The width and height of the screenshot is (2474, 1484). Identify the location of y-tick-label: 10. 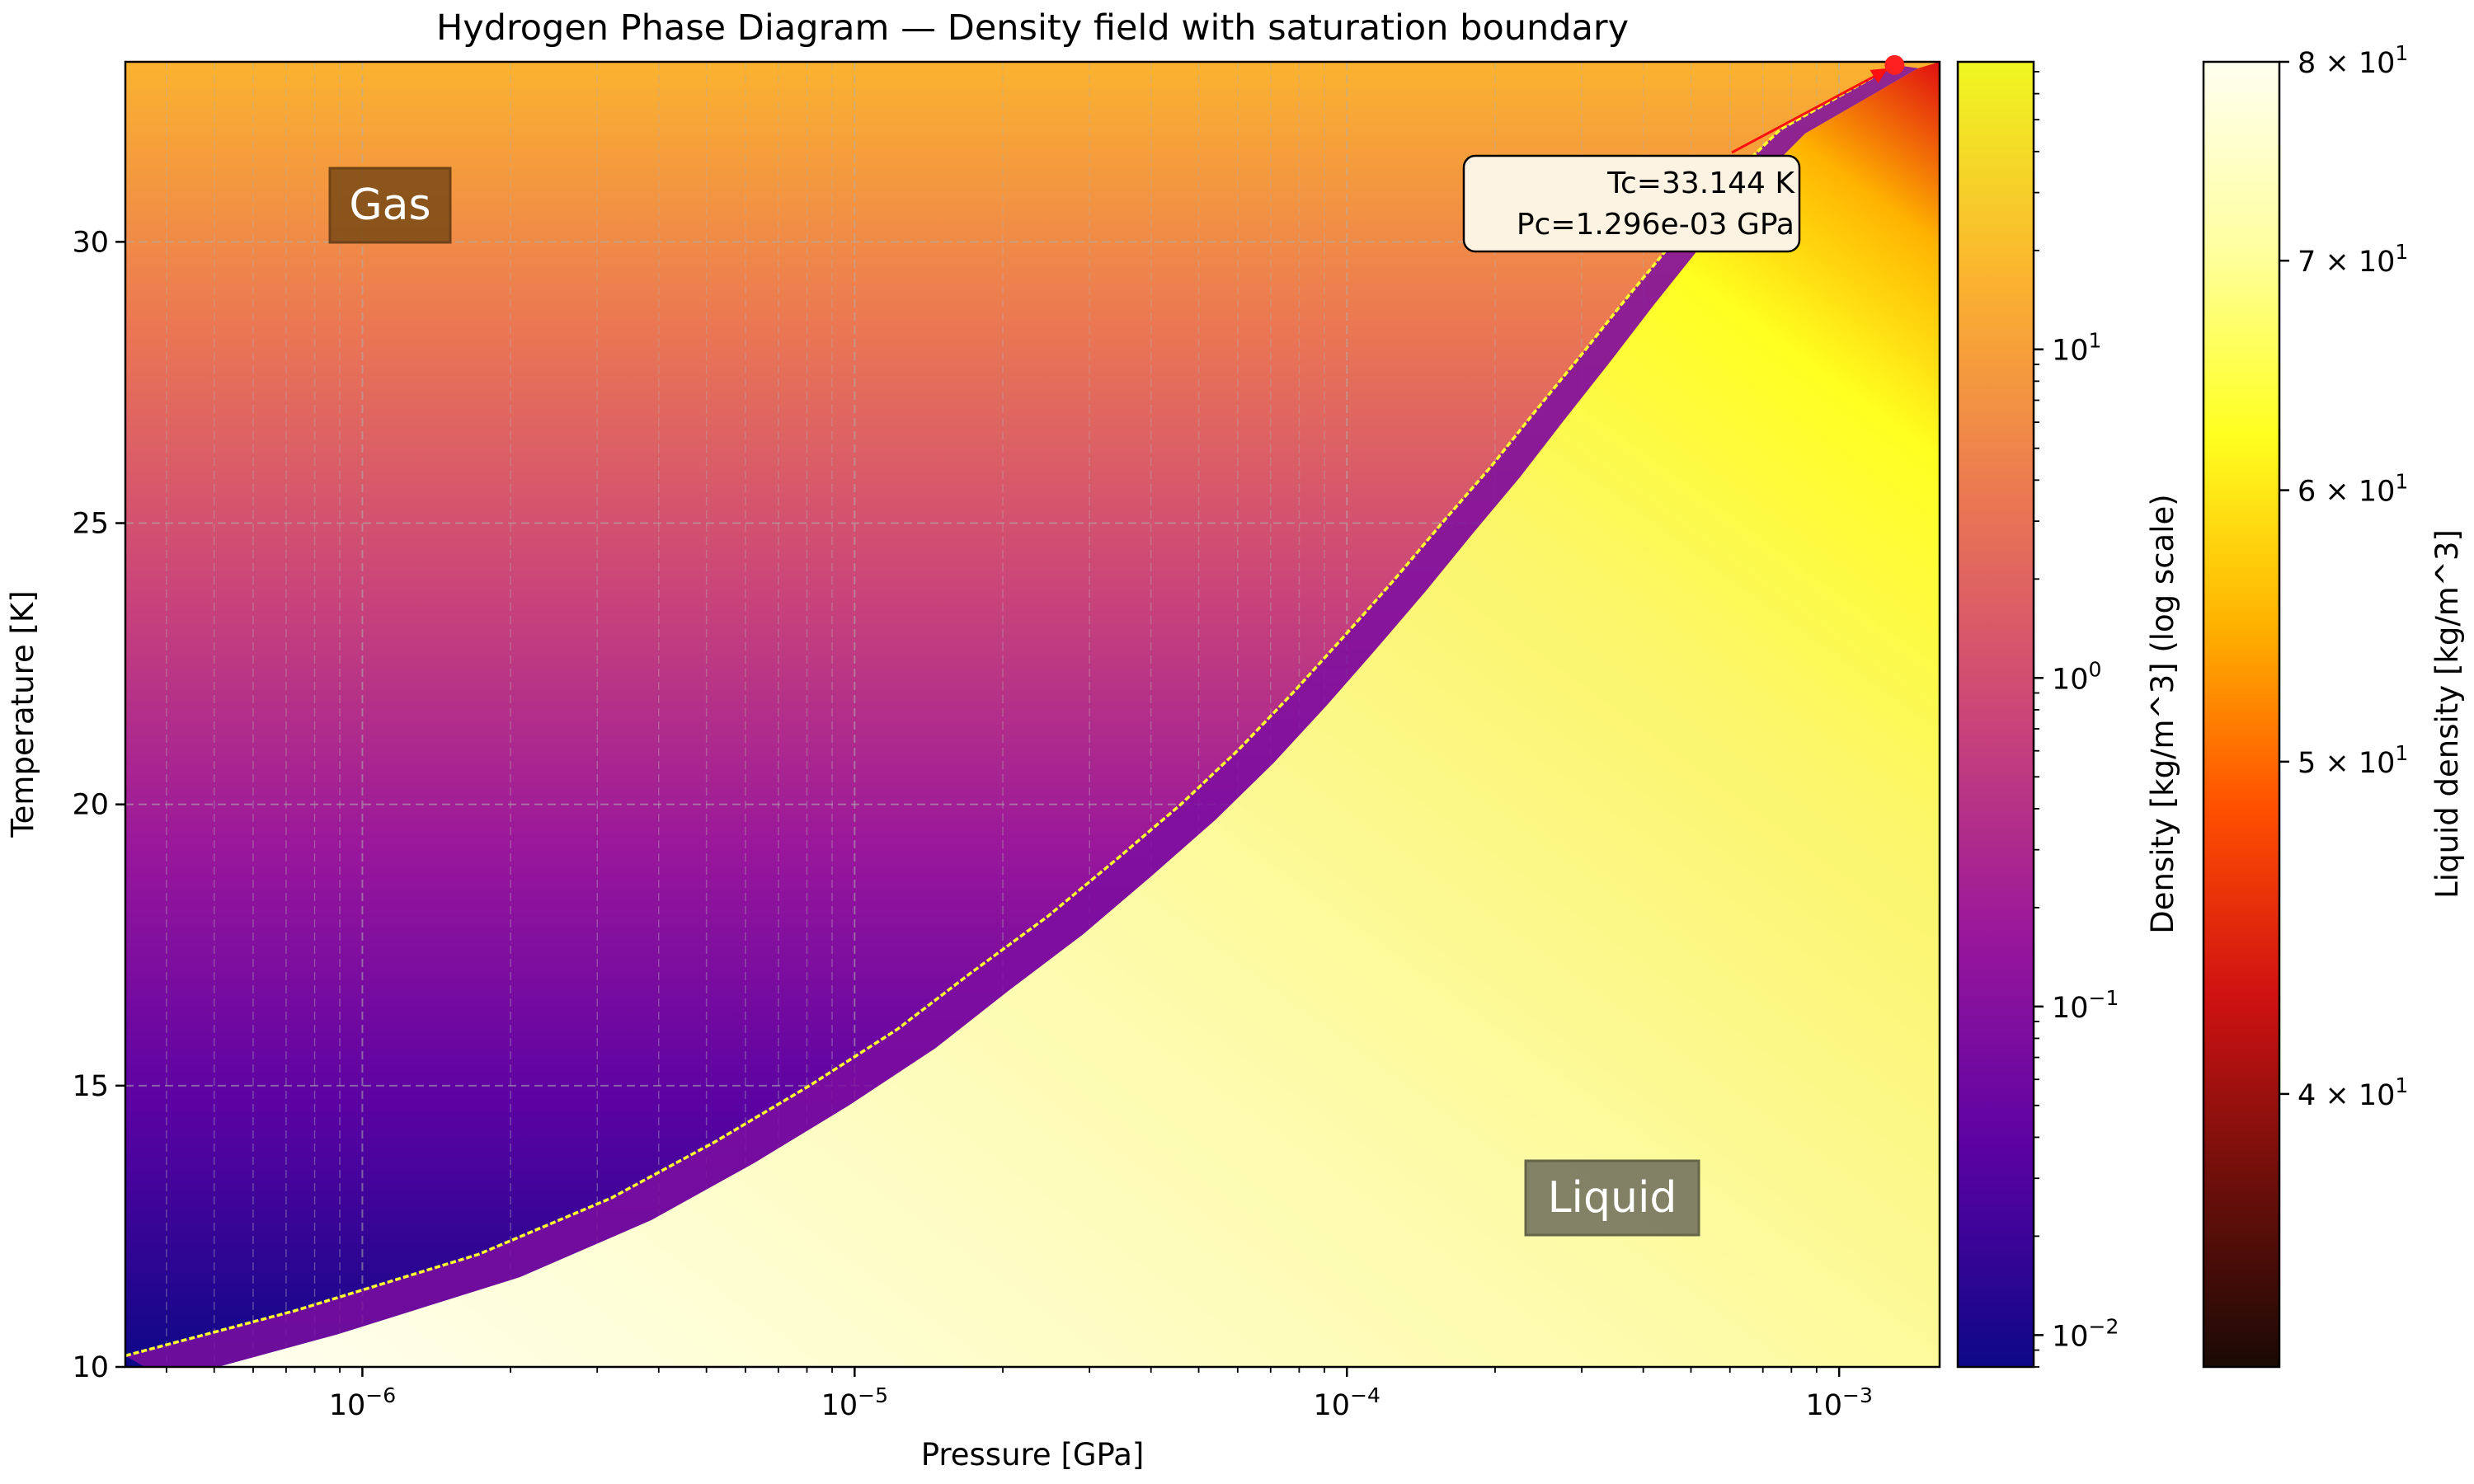
(90, 1367).